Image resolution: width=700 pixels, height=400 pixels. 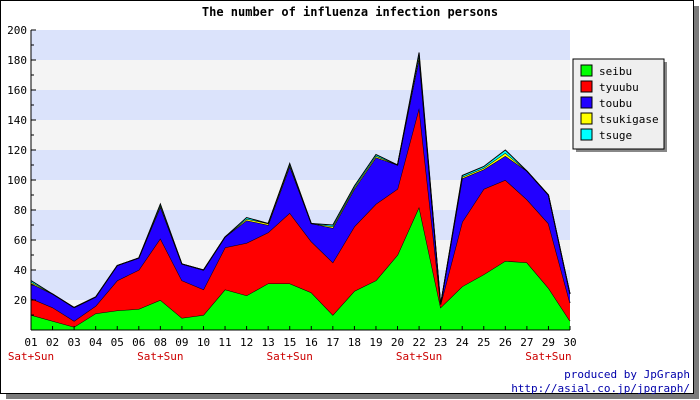 What do you see at coordinates (375, 342) in the screenshot?
I see `x-tick-label: 19` at bounding box center [375, 342].